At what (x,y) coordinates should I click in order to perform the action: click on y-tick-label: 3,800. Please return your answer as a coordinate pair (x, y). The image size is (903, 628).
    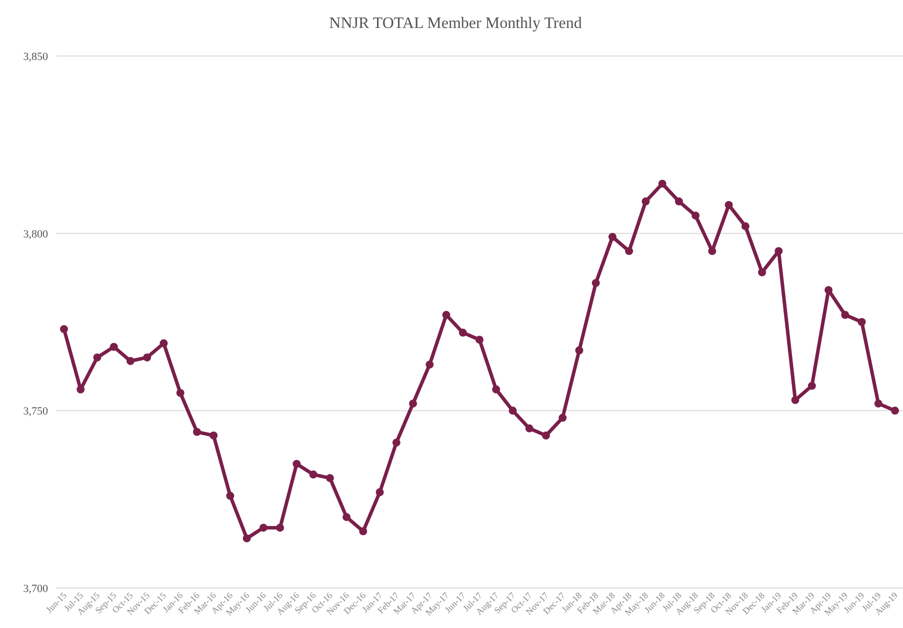
    Looking at the image, I should click on (35, 234).